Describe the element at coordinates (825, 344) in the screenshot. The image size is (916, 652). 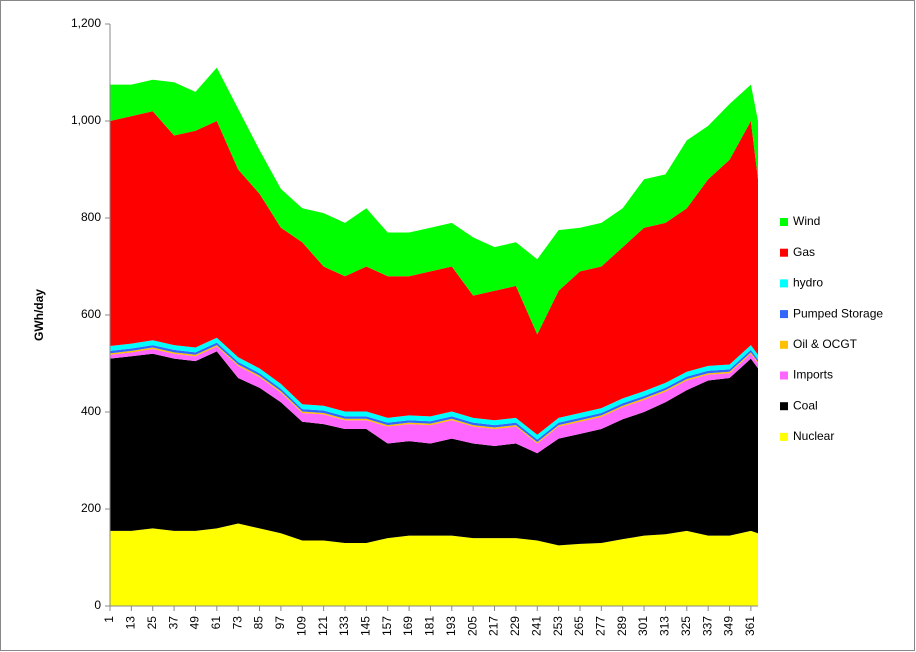
I see `legend-label: Oil & OCGT` at that location.